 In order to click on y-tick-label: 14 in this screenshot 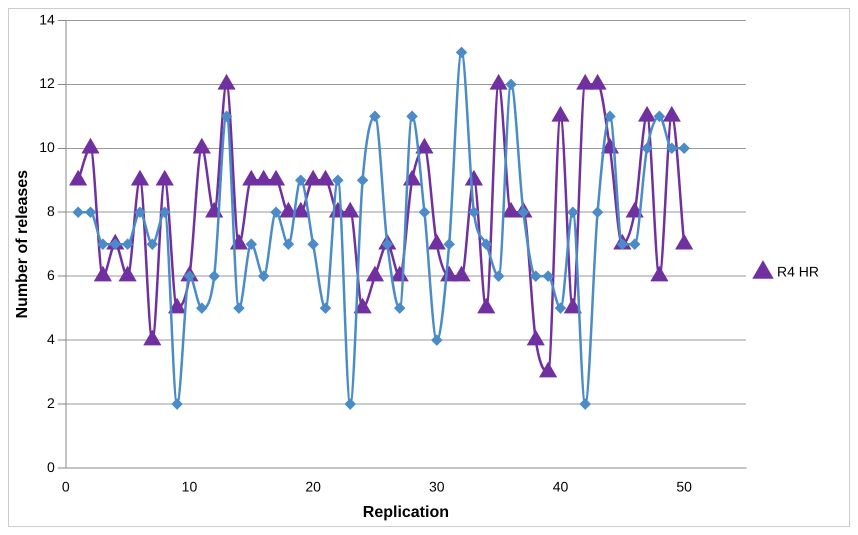, I will do `click(47, 19)`.